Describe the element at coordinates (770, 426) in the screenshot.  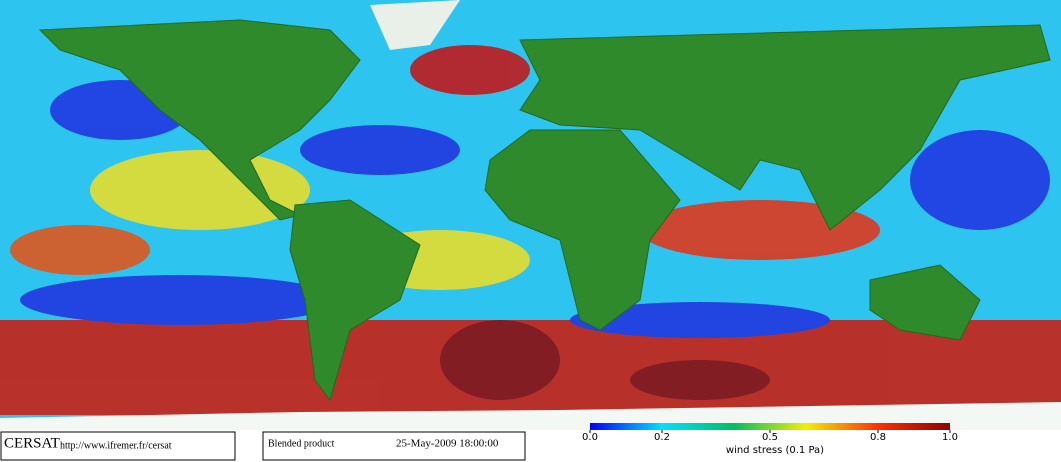
I see `colorbar` at that location.